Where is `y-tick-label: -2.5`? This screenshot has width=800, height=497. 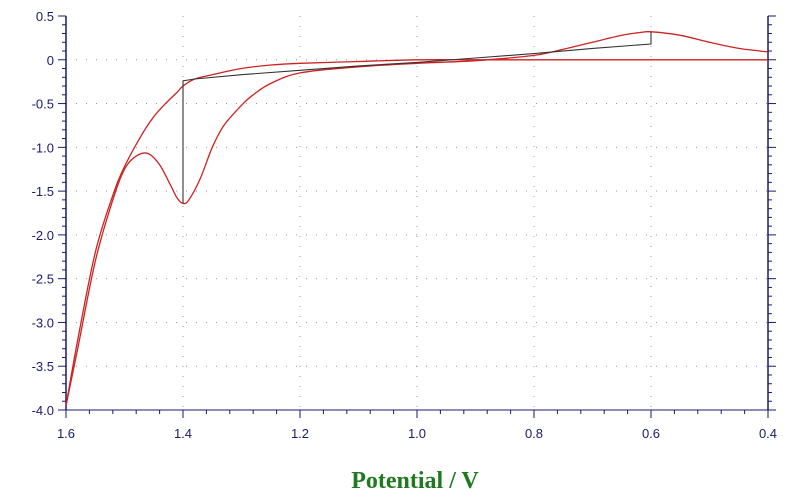
y-tick-label: -2.5 is located at coordinates (43, 279).